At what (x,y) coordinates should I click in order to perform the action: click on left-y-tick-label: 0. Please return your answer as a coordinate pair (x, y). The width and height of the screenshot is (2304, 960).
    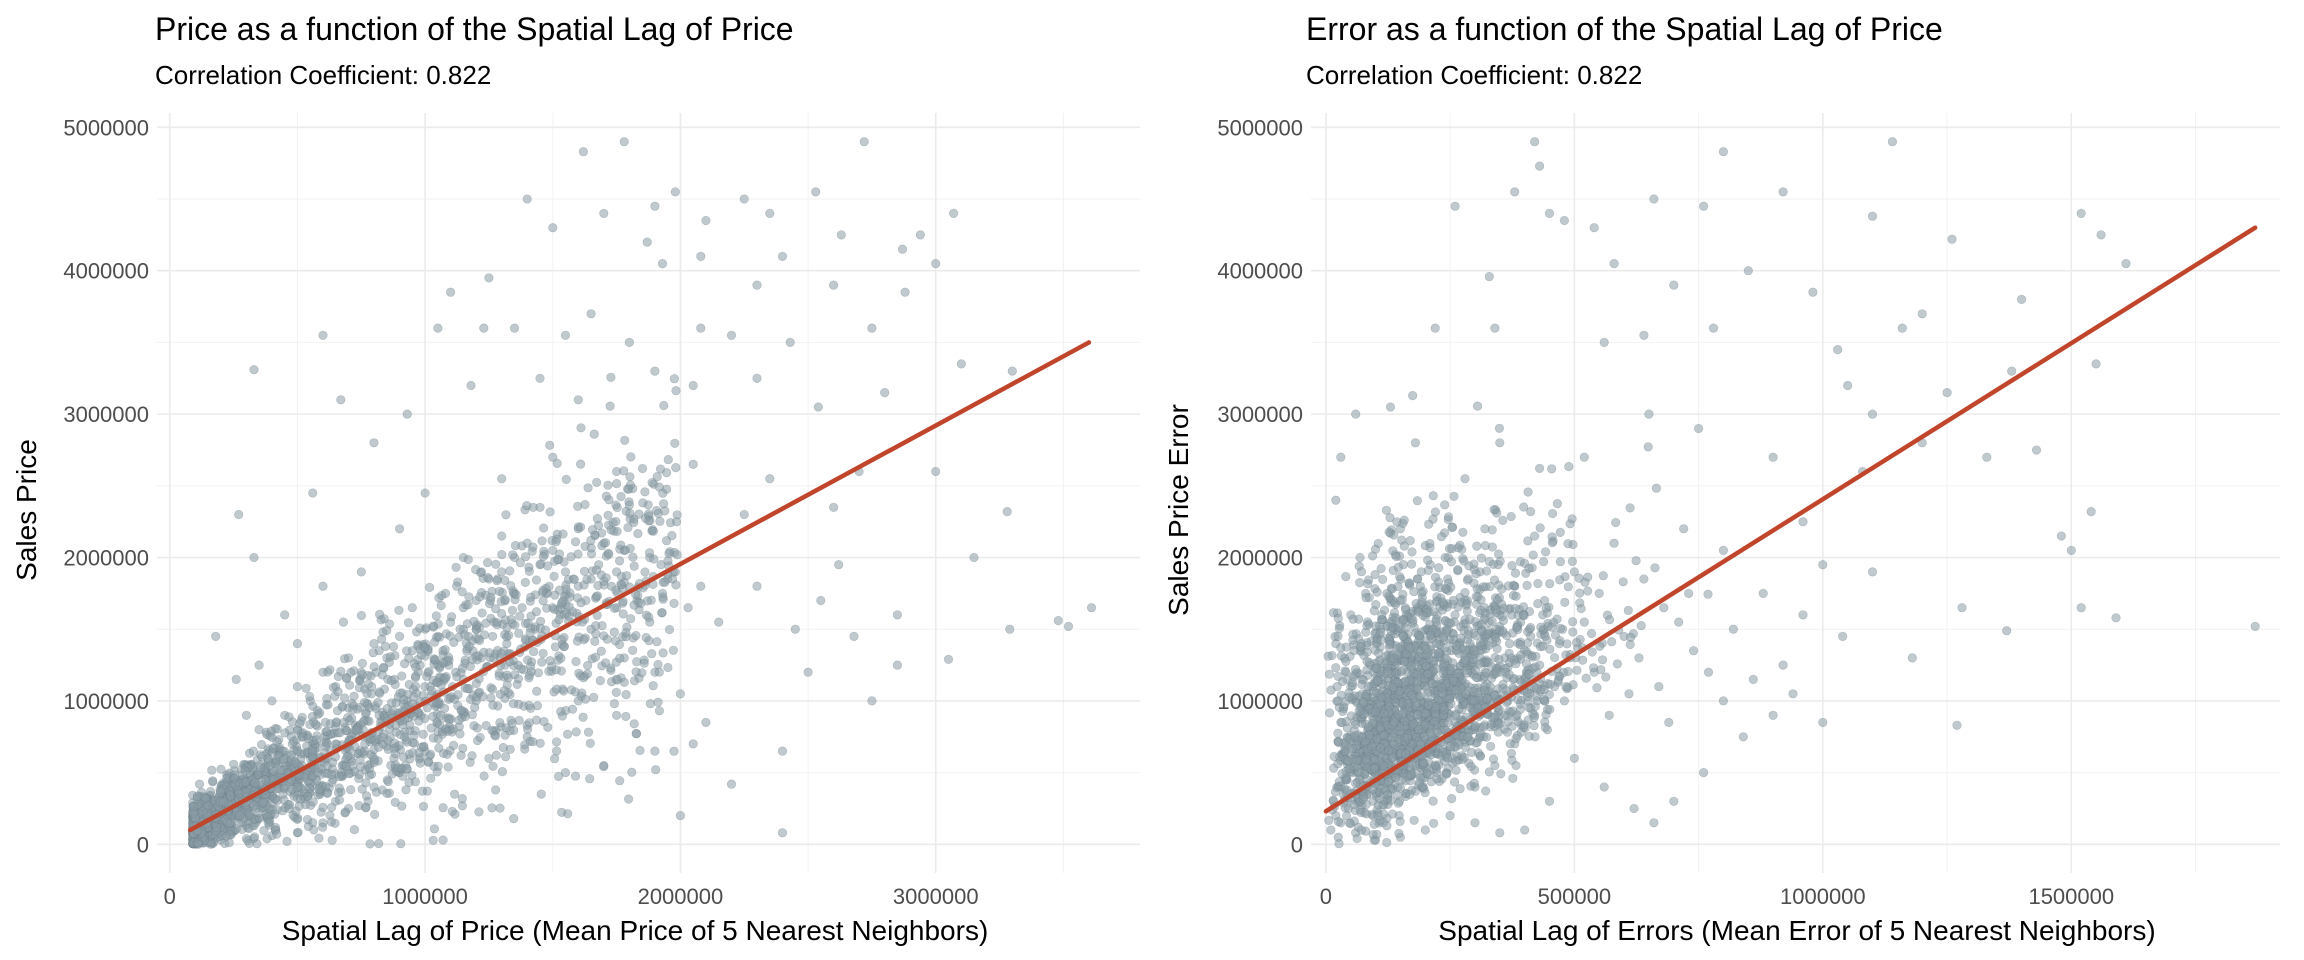
    Looking at the image, I should click on (143, 844).